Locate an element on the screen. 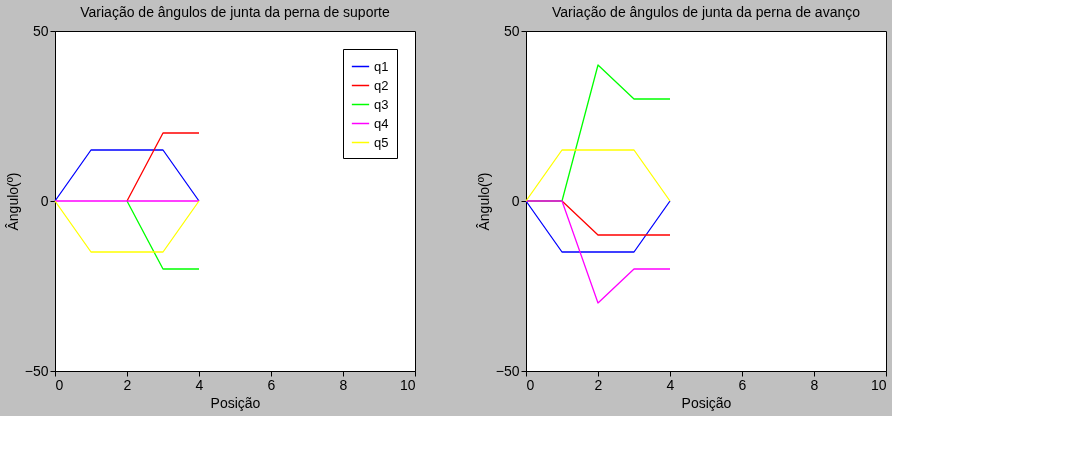 This screenshot has height=464, width=1065. legend-label: q3 is located at coordinates (381, 104).